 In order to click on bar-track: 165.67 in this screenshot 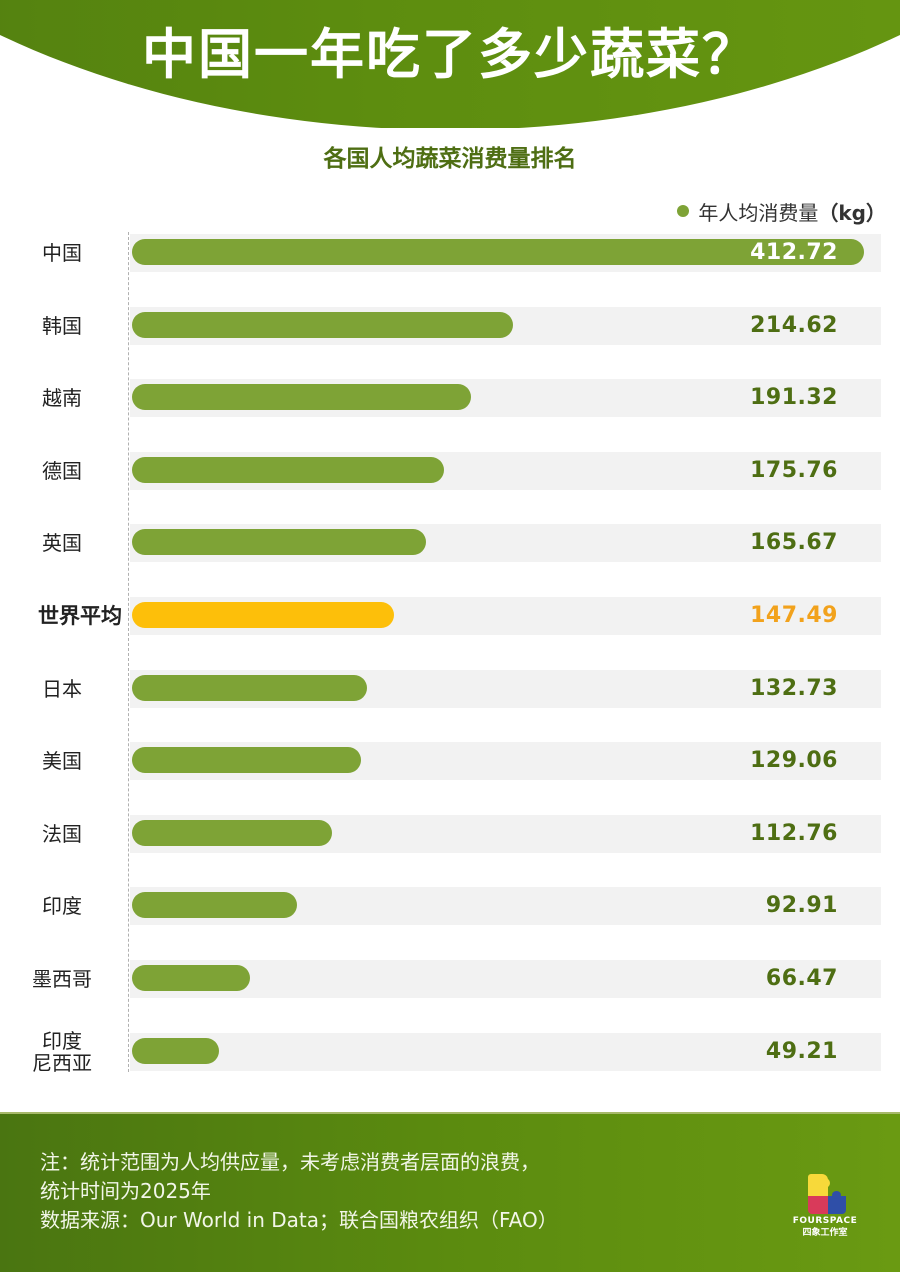, I will do `click(505, 543)`.